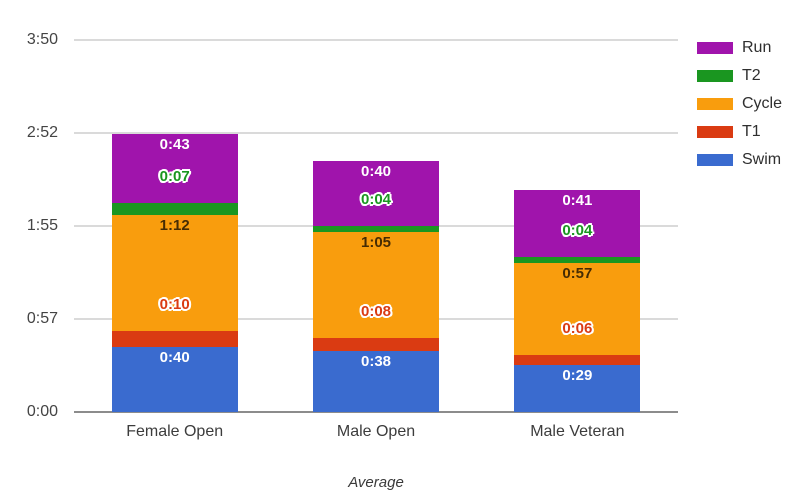  What do you see at coordinates (42, 39) in the screenshot?
I see `y-axis-tick-label: 3:50` at bounding box center [42, 39].